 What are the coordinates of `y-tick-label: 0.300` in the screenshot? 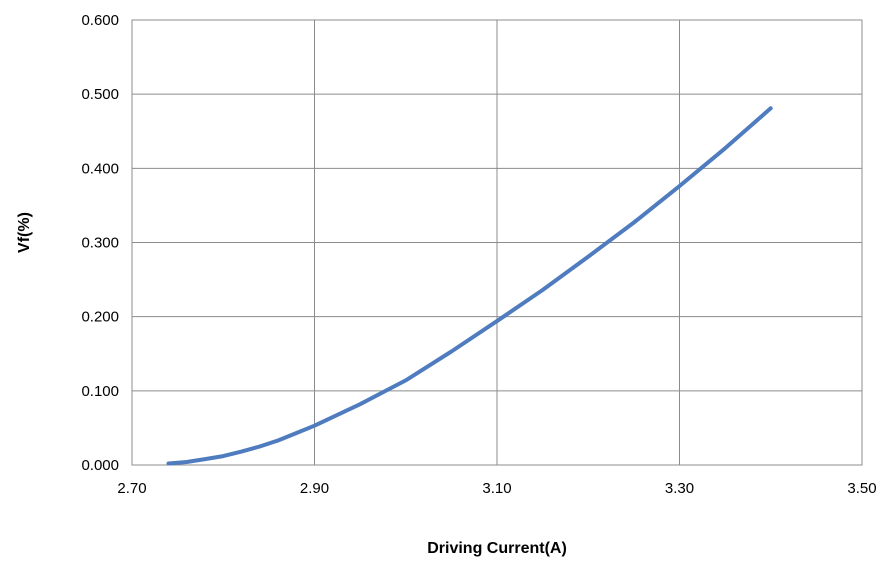 It's located at (100, 243).